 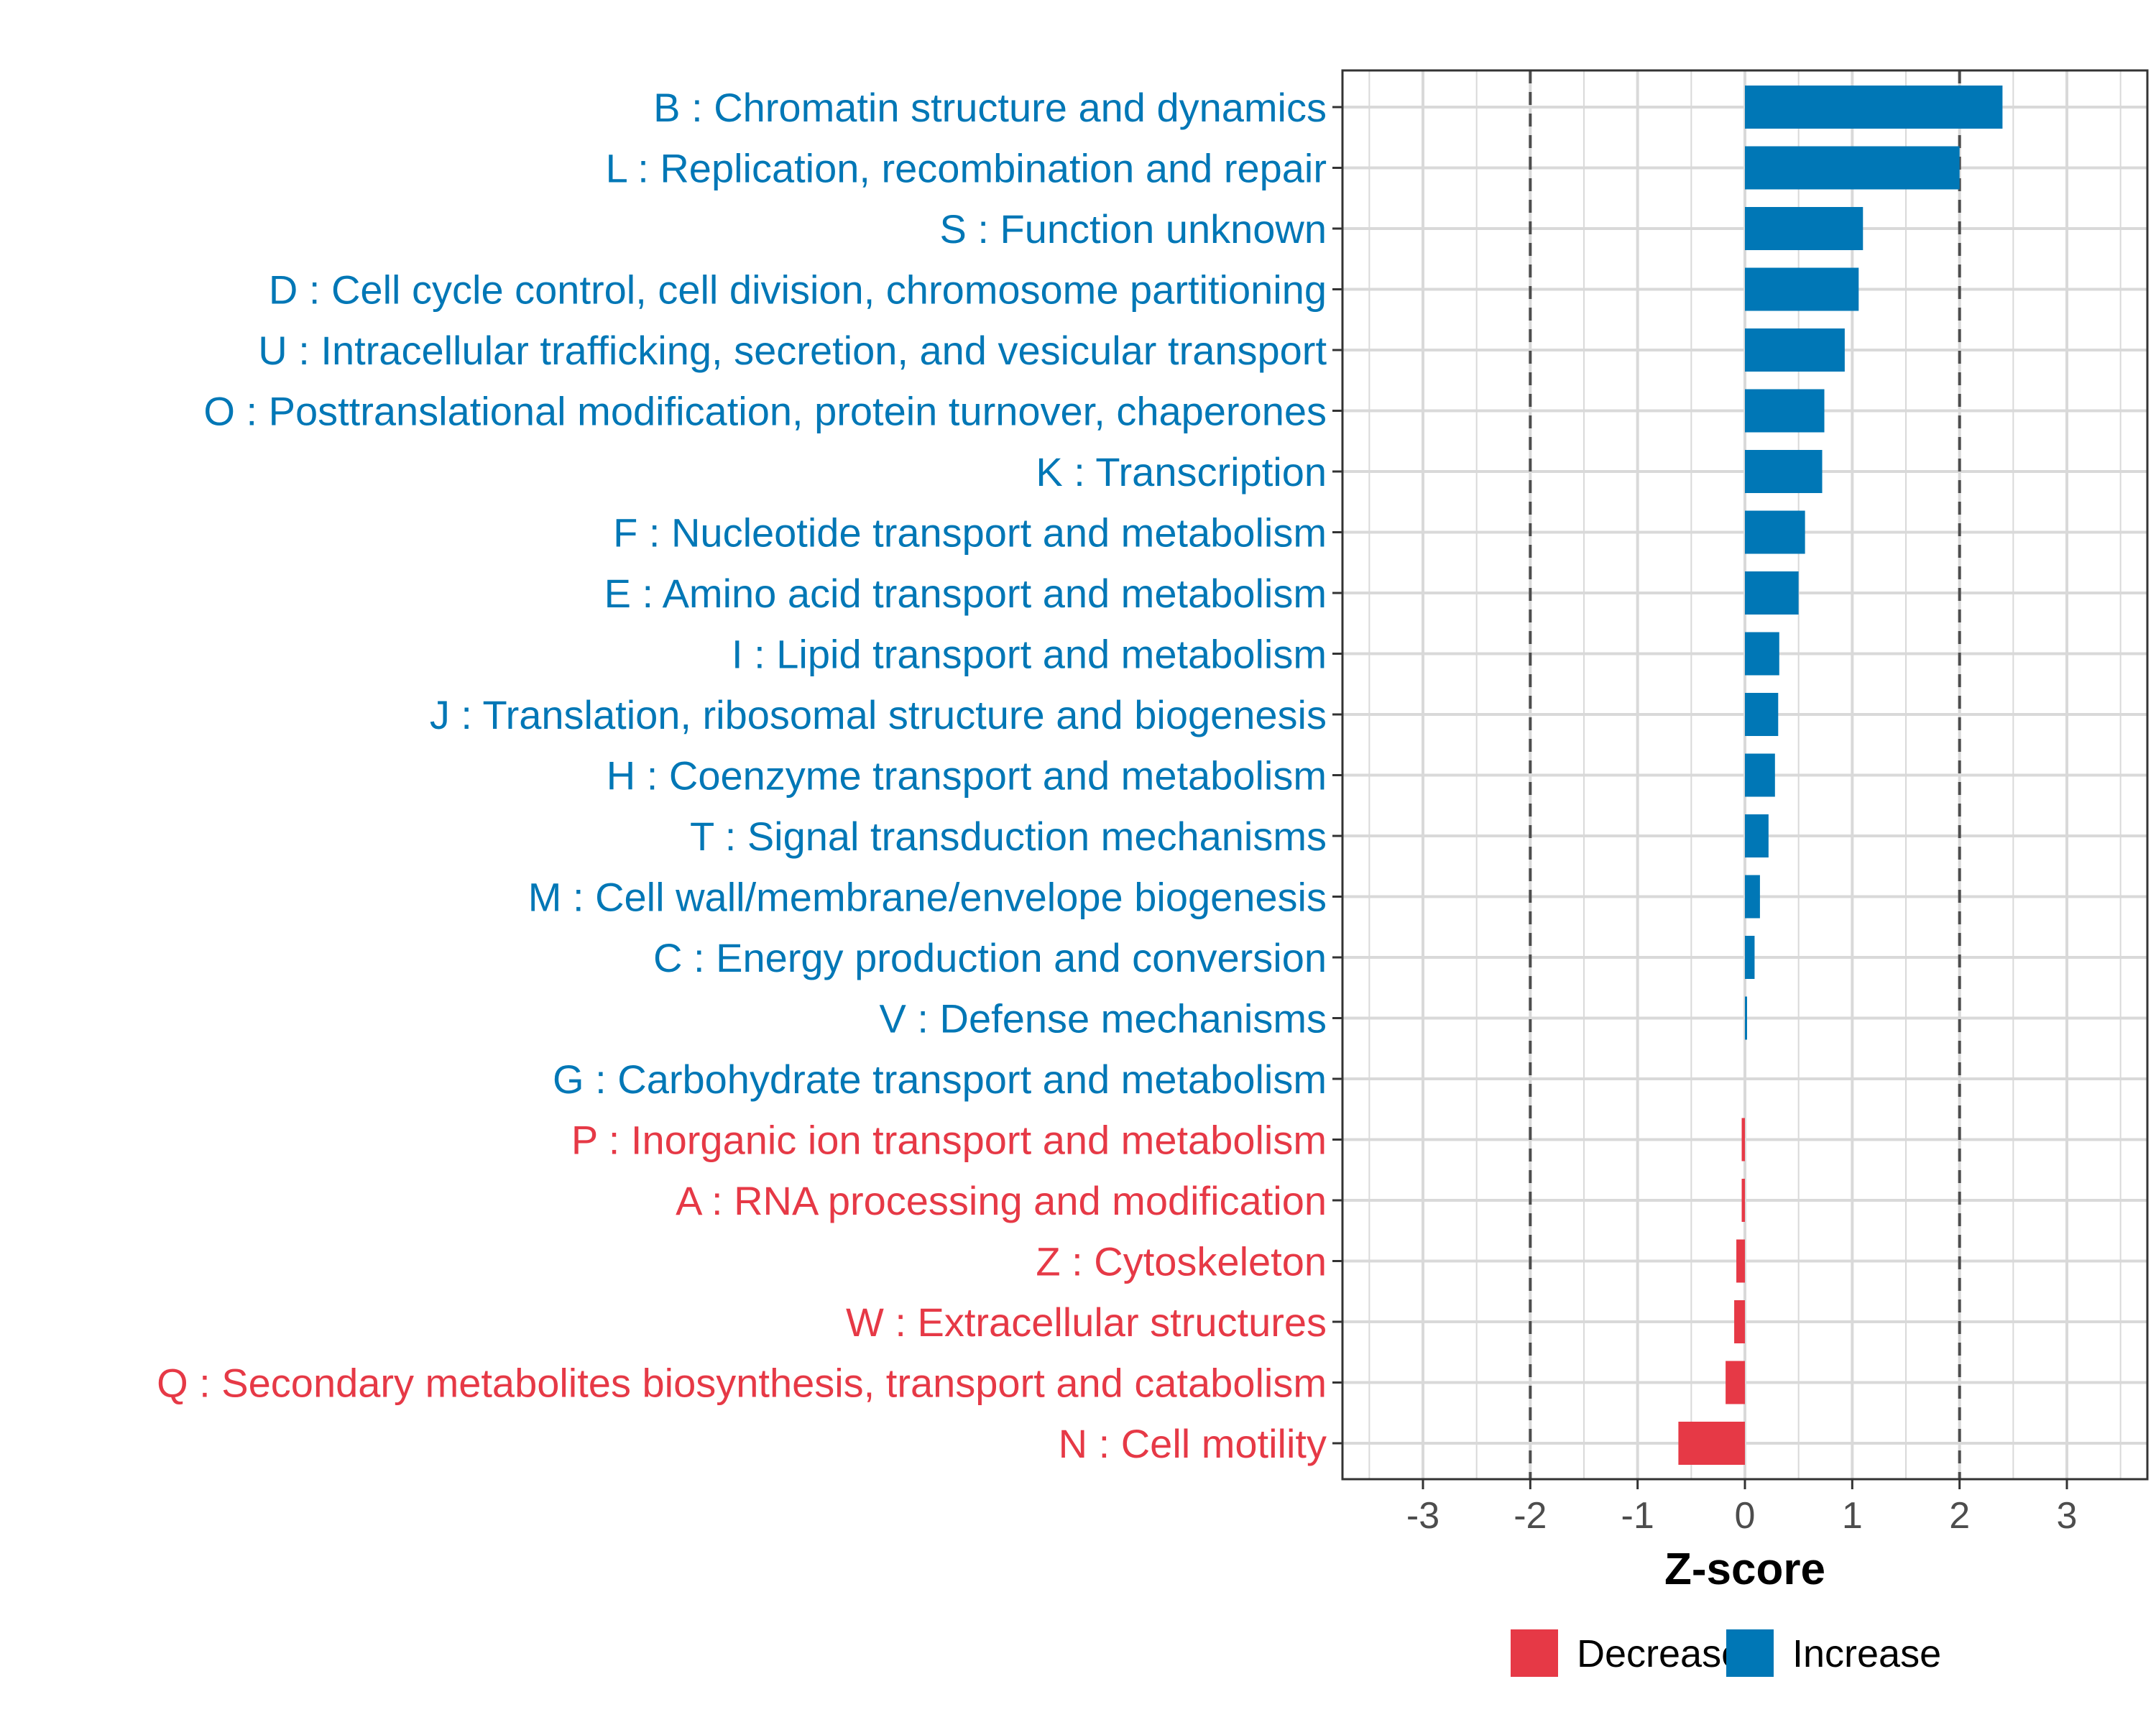 I want to click on x-tick-label: -3, so click(x=1422, y=1516).